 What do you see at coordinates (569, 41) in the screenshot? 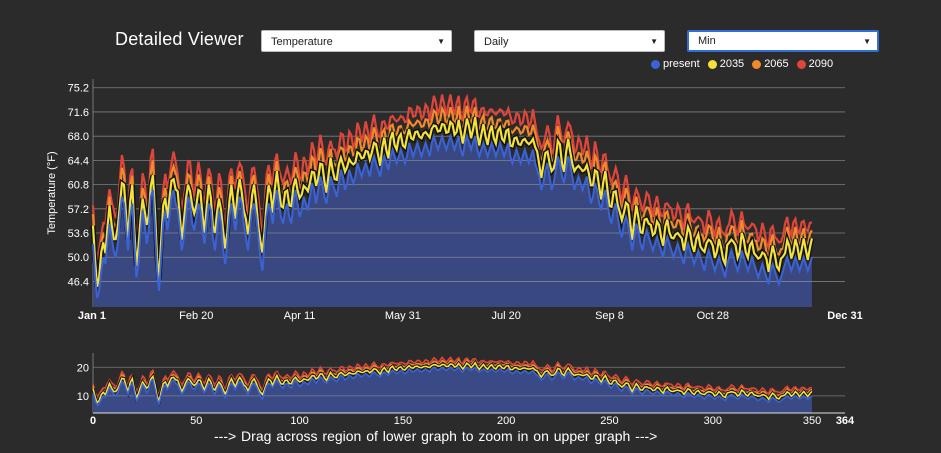
I see `period-select: Daily ▼` at bounding box center [569, 41].